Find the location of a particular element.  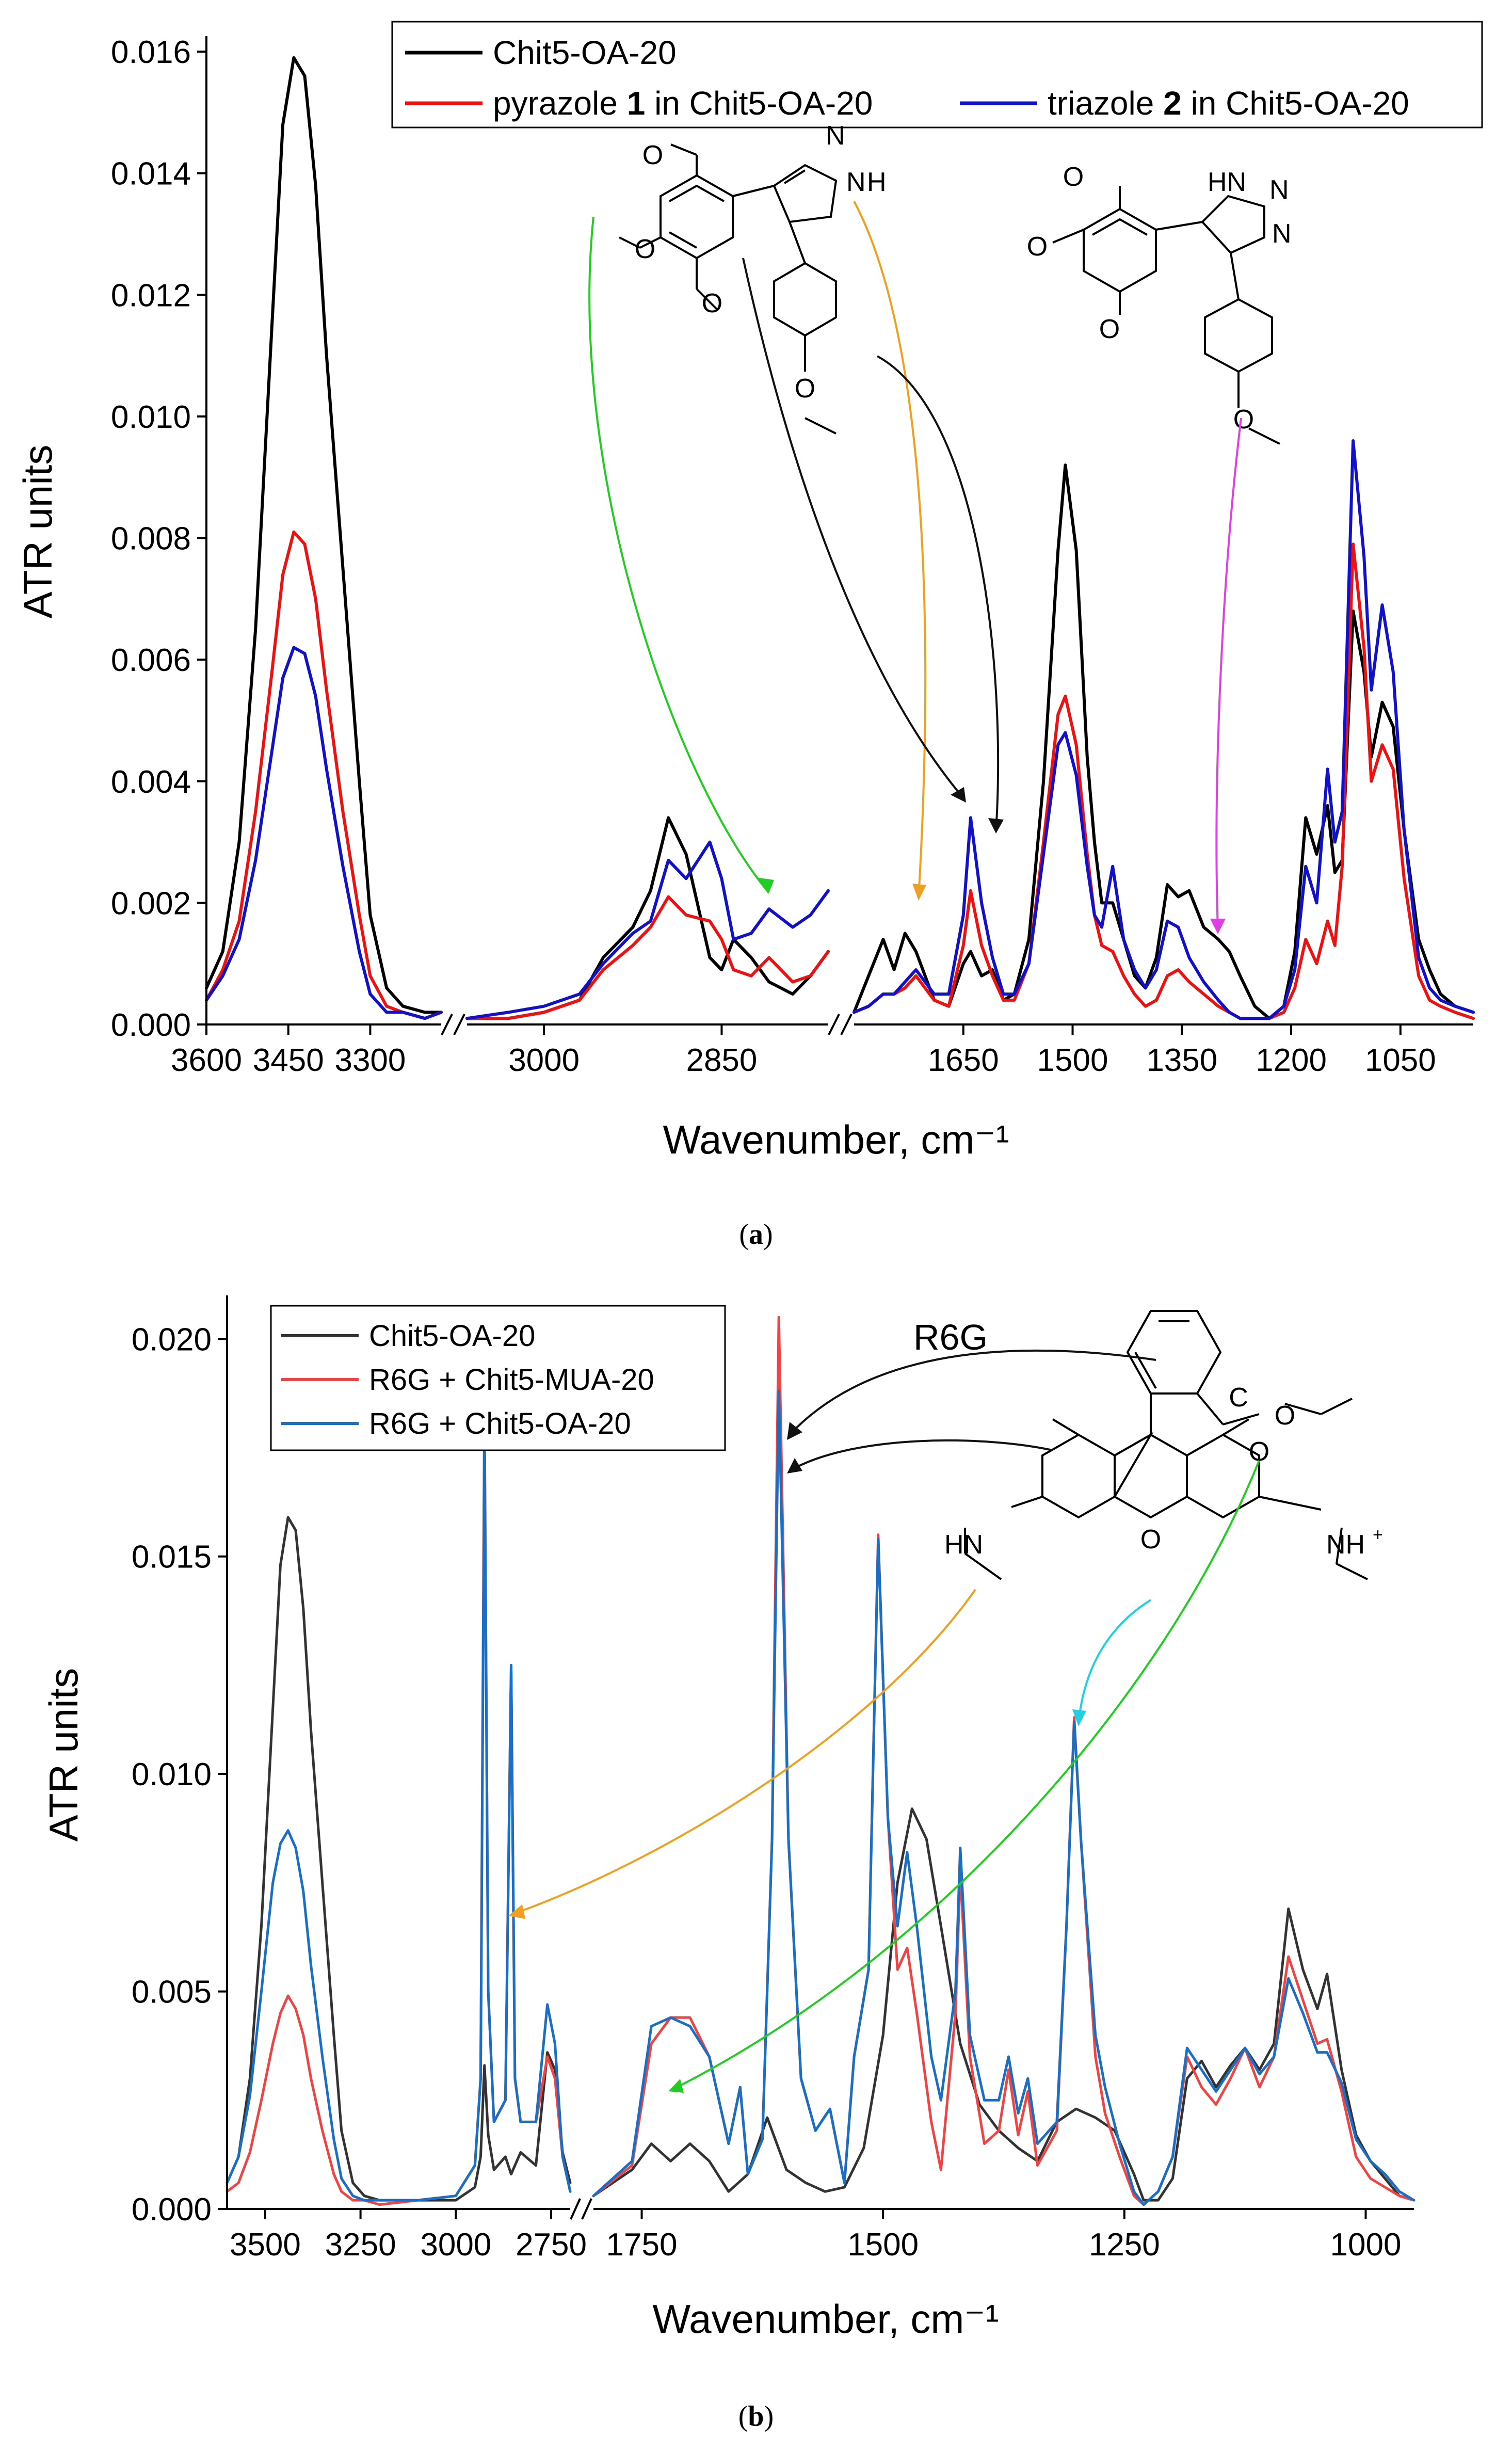

legend-b-label-oa: R6G + Chit5-OA-20 is located at coordinates (500, 1423).